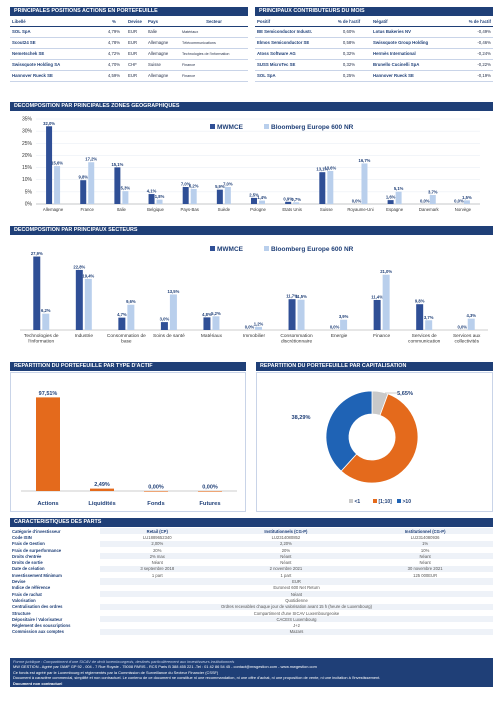 The width and height of the screenshot is (503, 706). I want to click on chars-value: 20%, so click(157, 550).